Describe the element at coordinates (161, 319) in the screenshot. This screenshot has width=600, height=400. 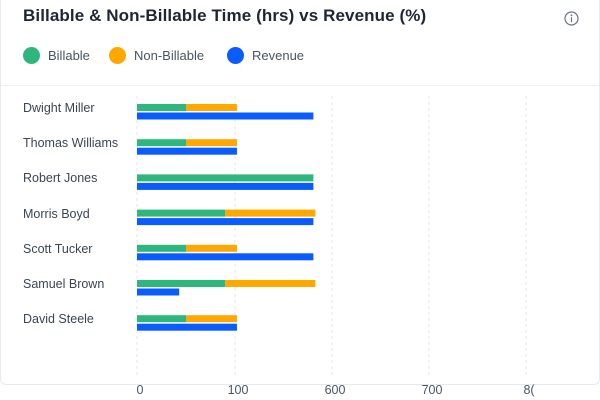
I see `bar-billable-david-steele` at that location.